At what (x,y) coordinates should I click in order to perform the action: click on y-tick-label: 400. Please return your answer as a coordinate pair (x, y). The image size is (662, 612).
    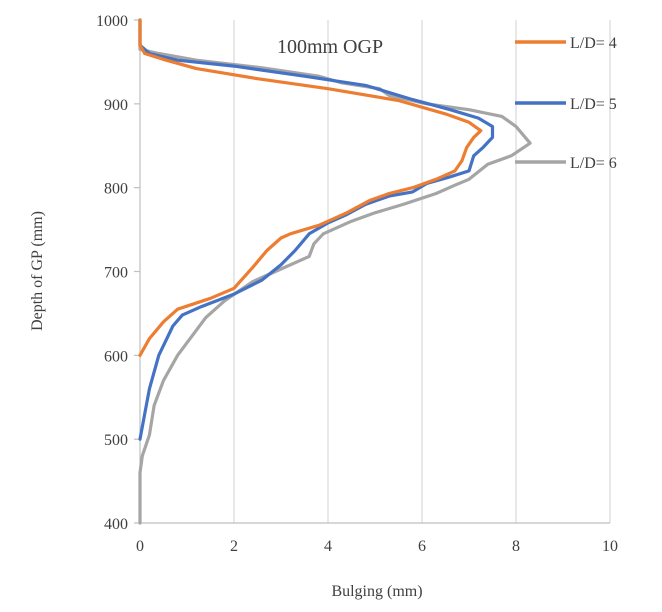
    Looking at the image, I should click on (116, 524).